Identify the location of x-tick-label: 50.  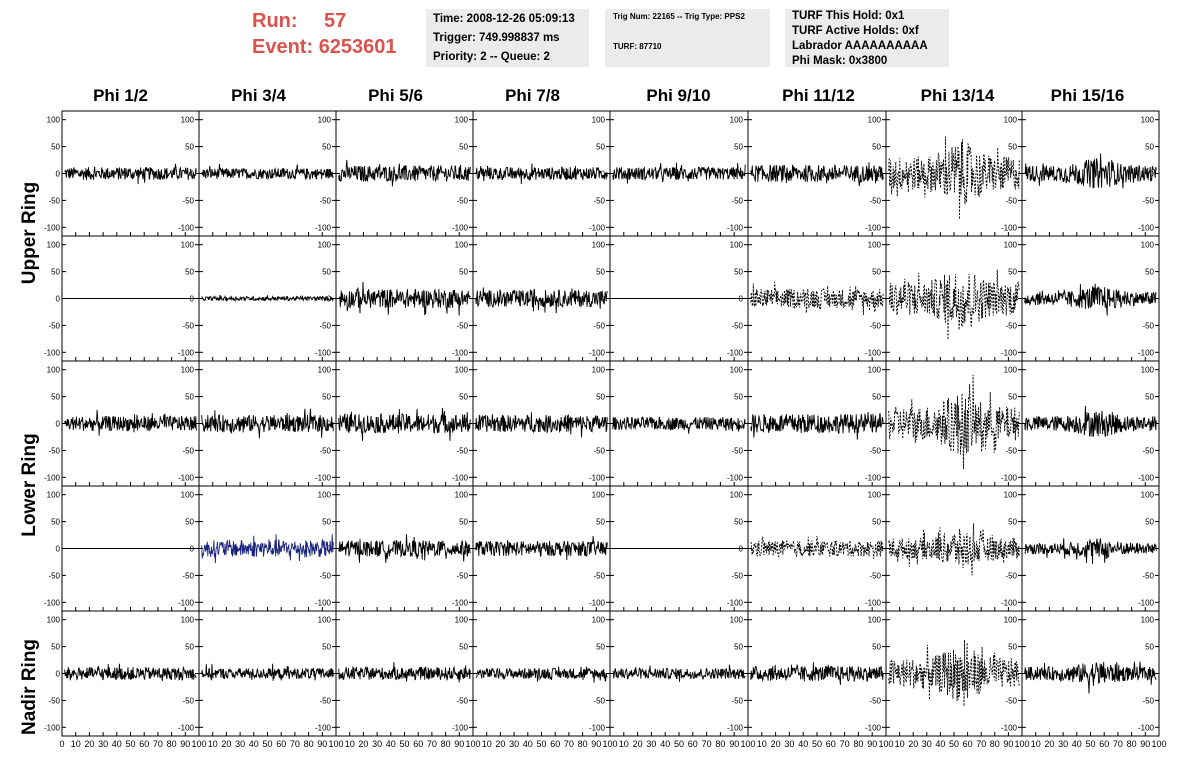
(817, 744).